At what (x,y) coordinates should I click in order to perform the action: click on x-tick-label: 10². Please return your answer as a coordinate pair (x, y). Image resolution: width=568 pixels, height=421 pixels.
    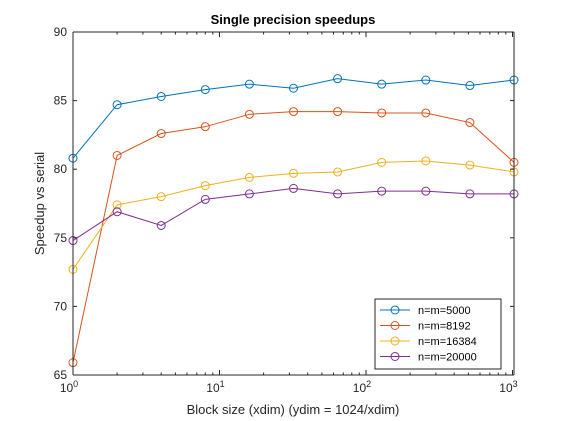
    Looking at the image, I should click on (362, 387).